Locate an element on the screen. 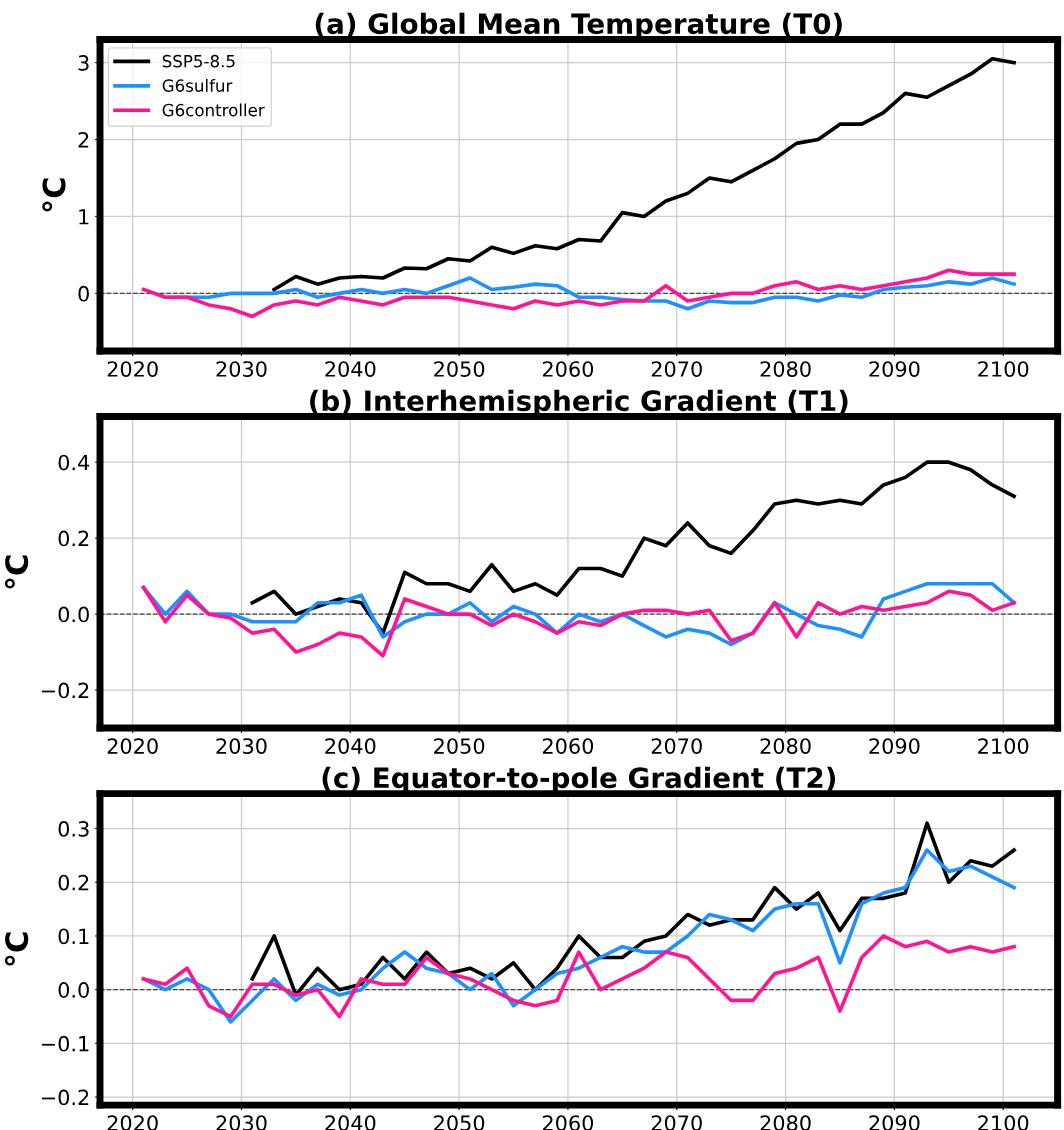 This screenshot has height=1130, width=1064. chart-title: (b) Interhemispheric Gradient (T1) is located at coordinates (579, 403).